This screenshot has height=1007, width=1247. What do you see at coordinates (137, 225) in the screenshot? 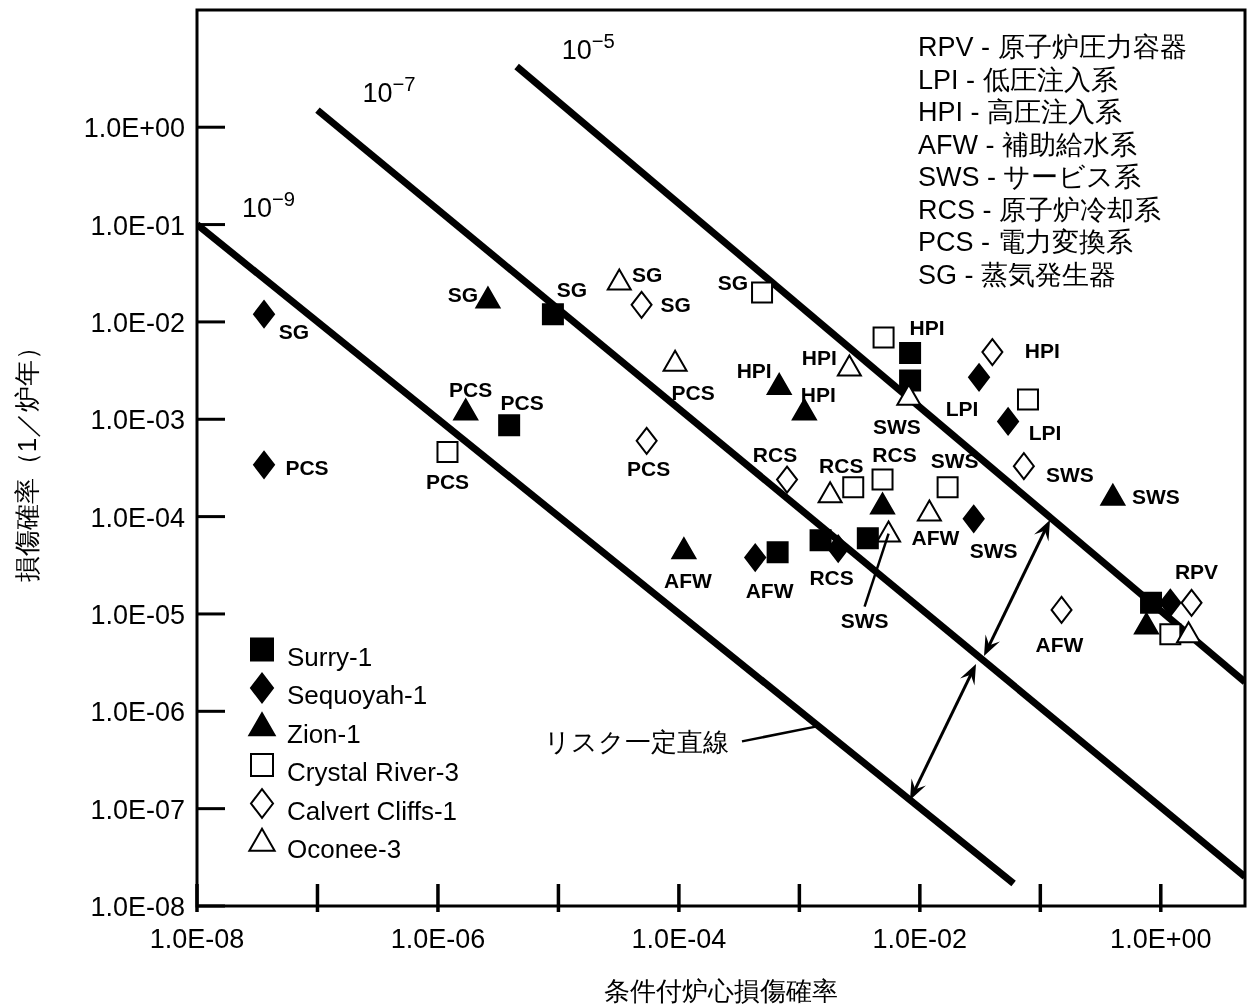
I see `y-tick-label: 1.0E-01` at bounding box center [137, 225].